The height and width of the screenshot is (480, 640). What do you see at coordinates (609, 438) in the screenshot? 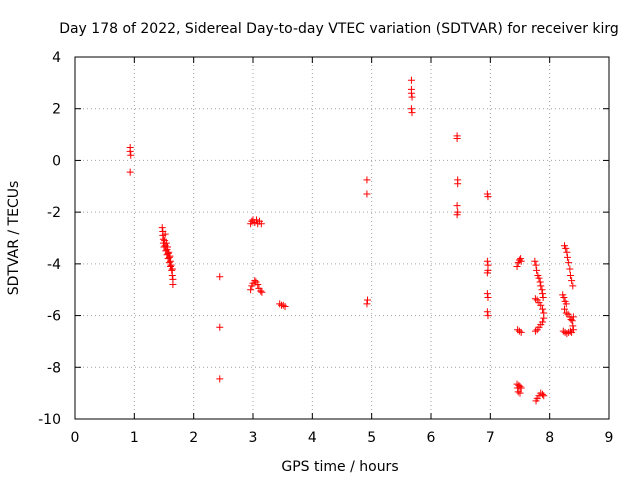
I see `x-tick-label: 9` at bounding box center [609, 438].